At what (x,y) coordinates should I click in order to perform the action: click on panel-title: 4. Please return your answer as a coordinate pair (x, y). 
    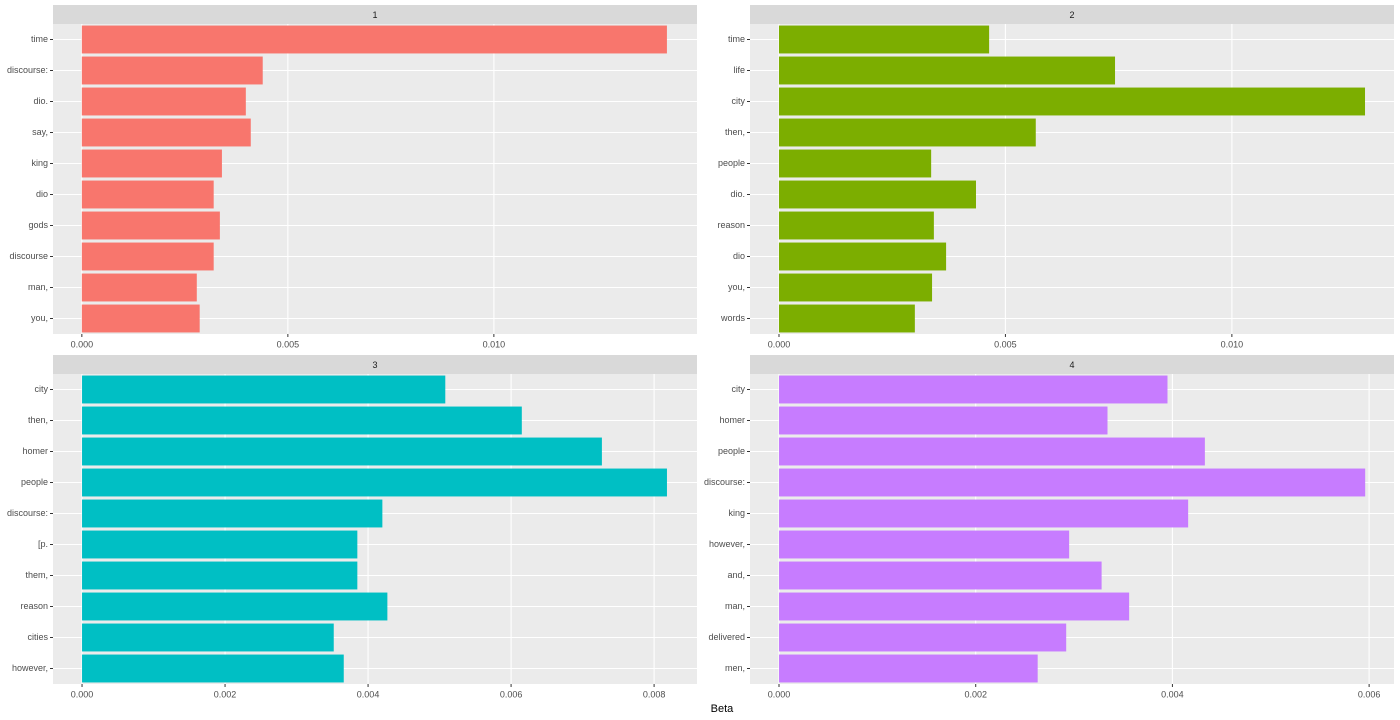
    Looking at the image, I should click on (1071, 365).